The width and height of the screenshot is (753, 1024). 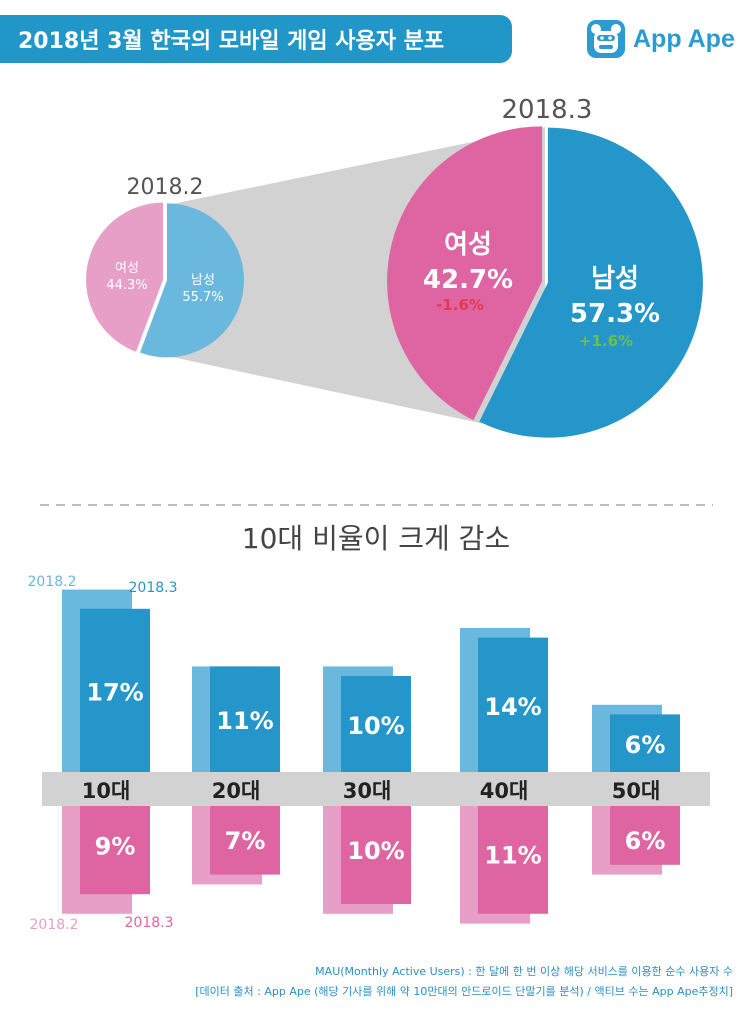 I want to click on category-label-5: 50대, so click(x=636, y=791).